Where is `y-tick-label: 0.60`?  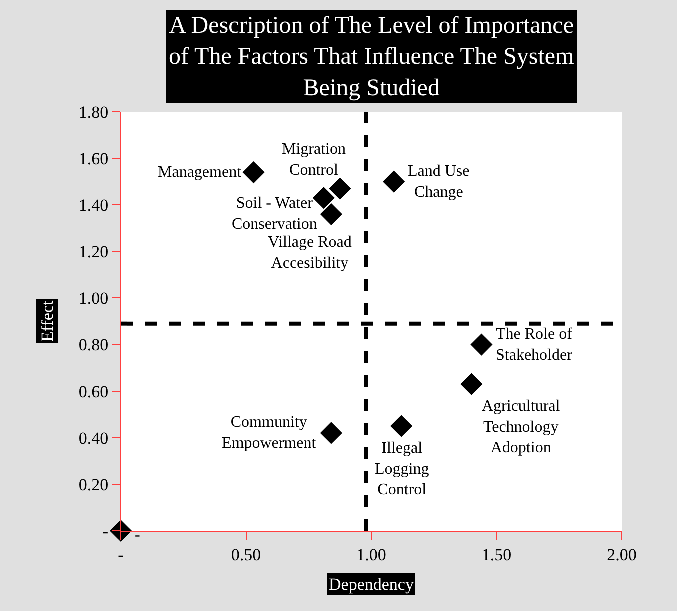 y-tick-label: 0.60 is located at coordinates (93, 392).